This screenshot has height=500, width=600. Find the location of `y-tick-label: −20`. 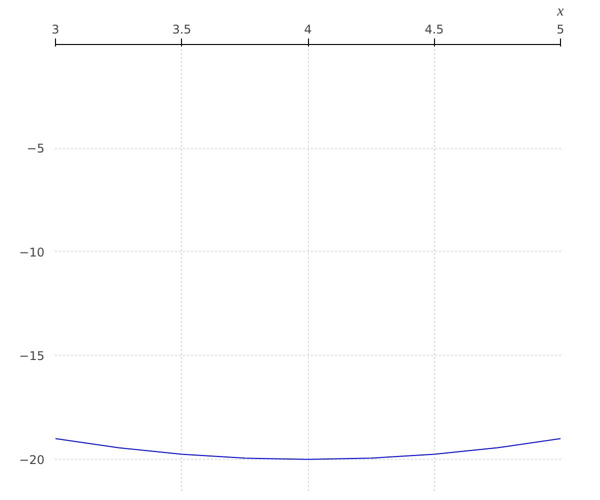

y-tick-label: −20 is located at coordinates (32, 459).